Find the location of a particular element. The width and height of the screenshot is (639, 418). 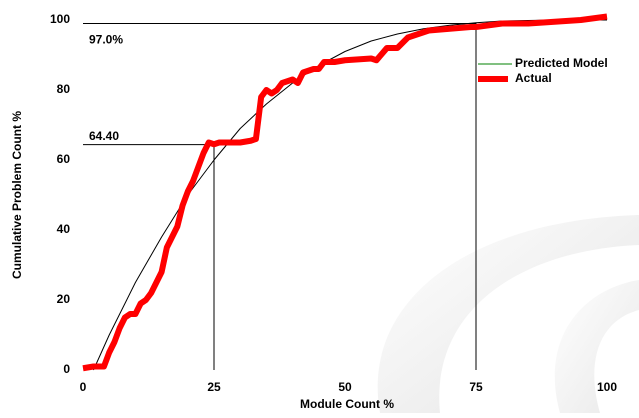

x-tick-label: 100 is located at coordinates (607, 387).